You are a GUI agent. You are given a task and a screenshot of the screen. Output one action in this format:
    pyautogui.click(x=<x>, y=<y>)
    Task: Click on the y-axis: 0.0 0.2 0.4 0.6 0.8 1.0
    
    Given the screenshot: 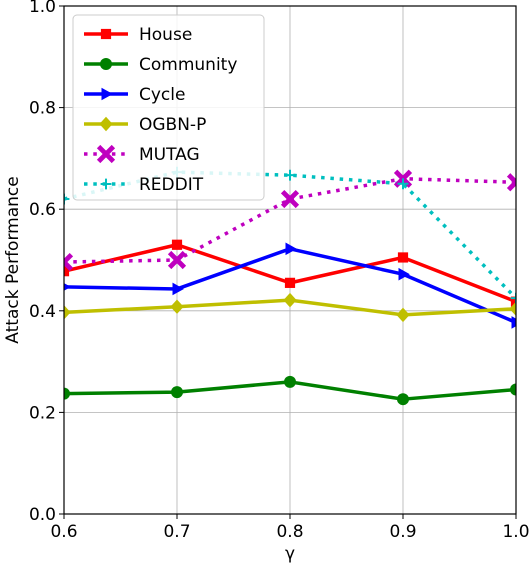 What is the action you would take?
    pyautogui.click(x=46, y=262)
    